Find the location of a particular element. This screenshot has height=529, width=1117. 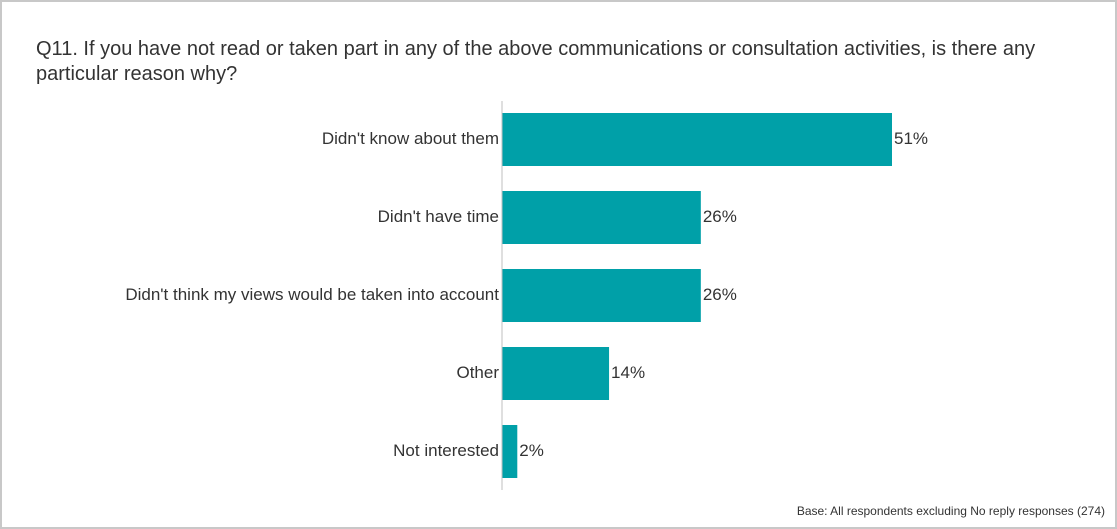

value-label-other: 14% is located at coordinates (628, 372).